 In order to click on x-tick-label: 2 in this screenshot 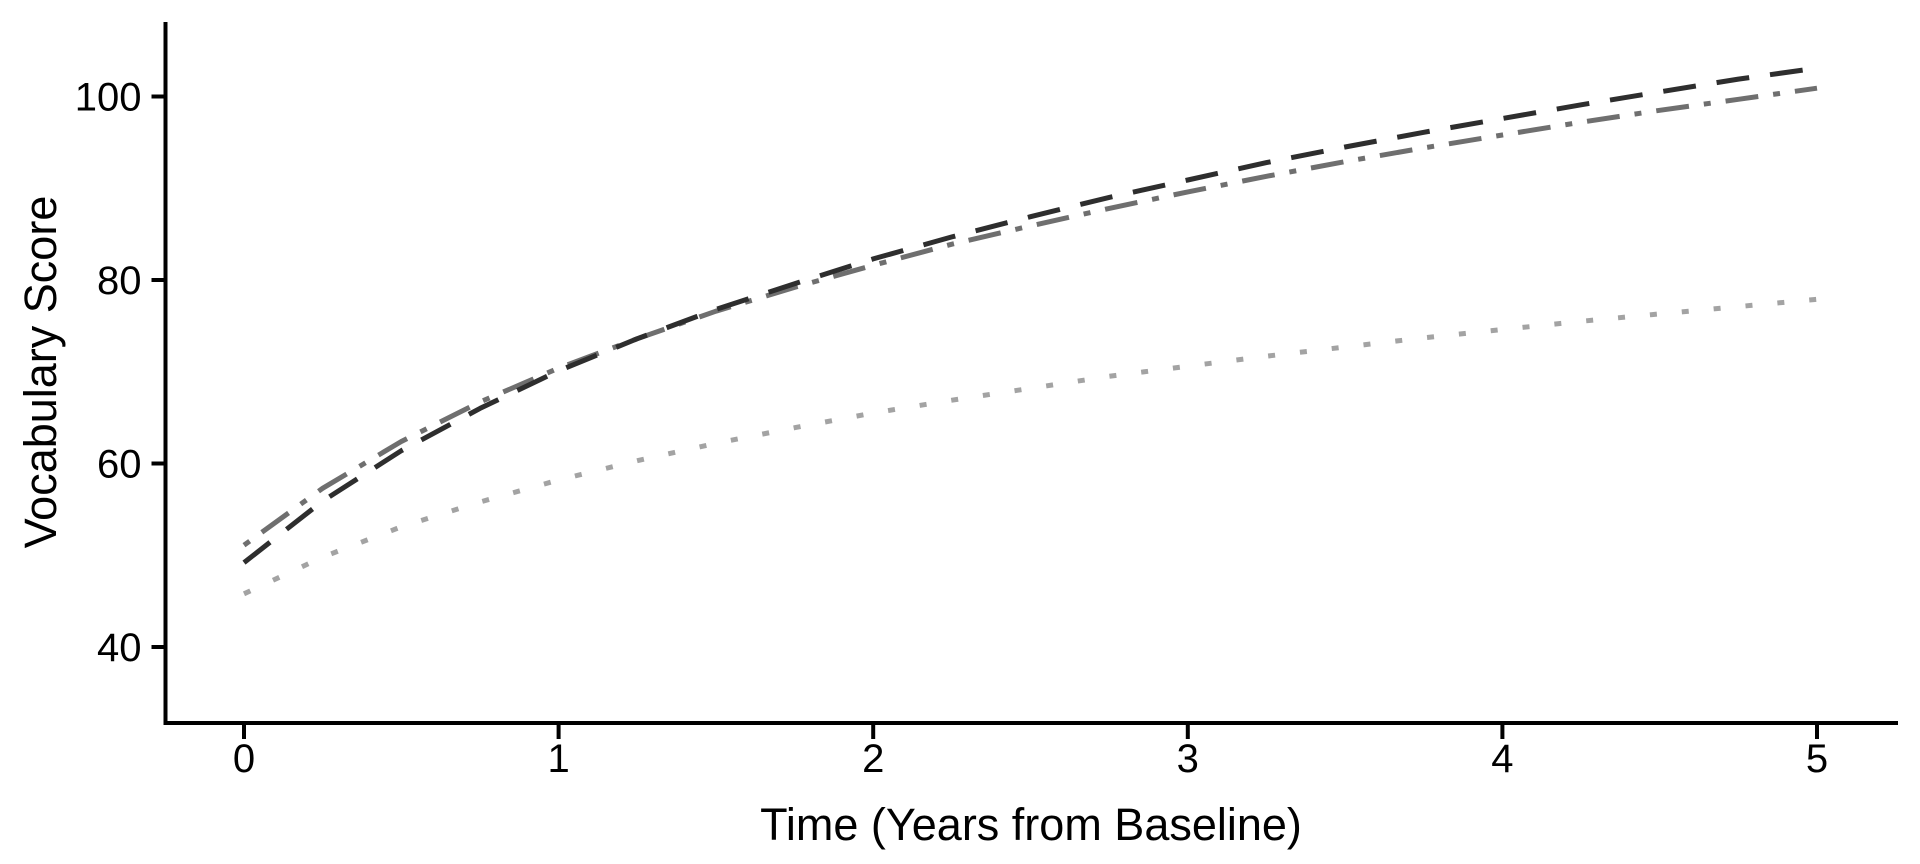, I will do `click(873, 759)`.